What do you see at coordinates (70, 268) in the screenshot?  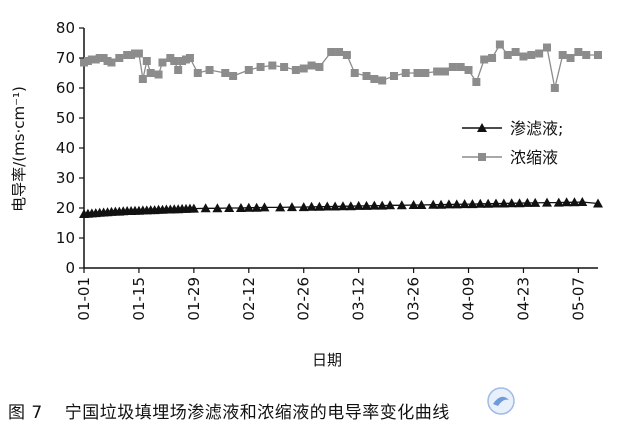 I see `y-tick-label: 0` at bounding box center [70, 268].